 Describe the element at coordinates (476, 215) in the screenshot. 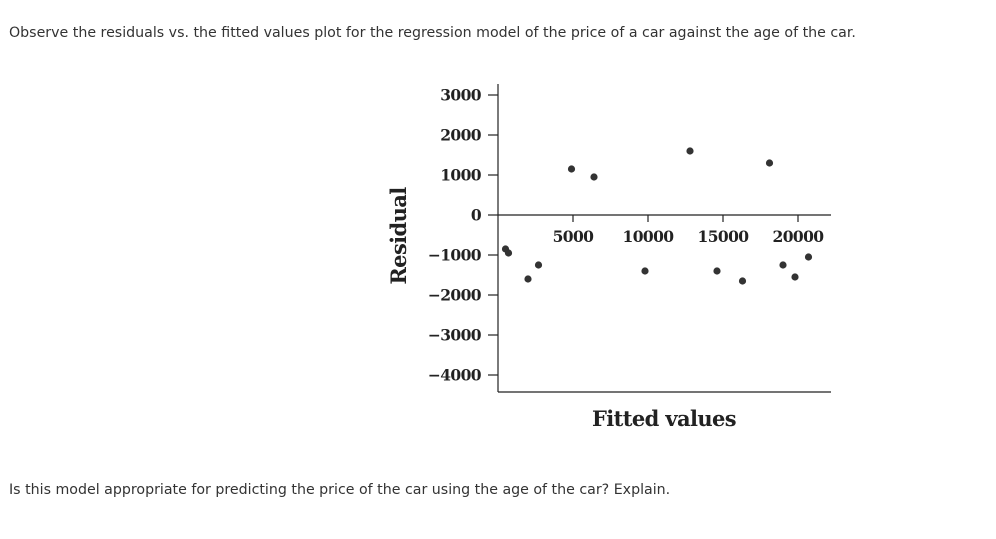

I see `y-tick-label: 0` at that location.